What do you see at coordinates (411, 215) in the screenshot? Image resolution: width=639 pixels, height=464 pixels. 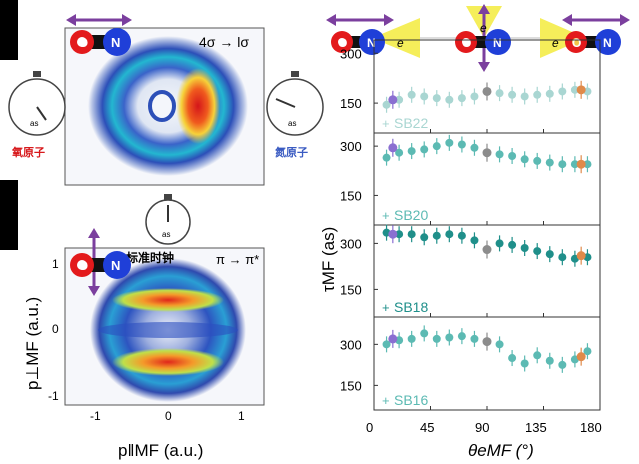 I see `series-label: SB20` at bounding box center [411, 215].